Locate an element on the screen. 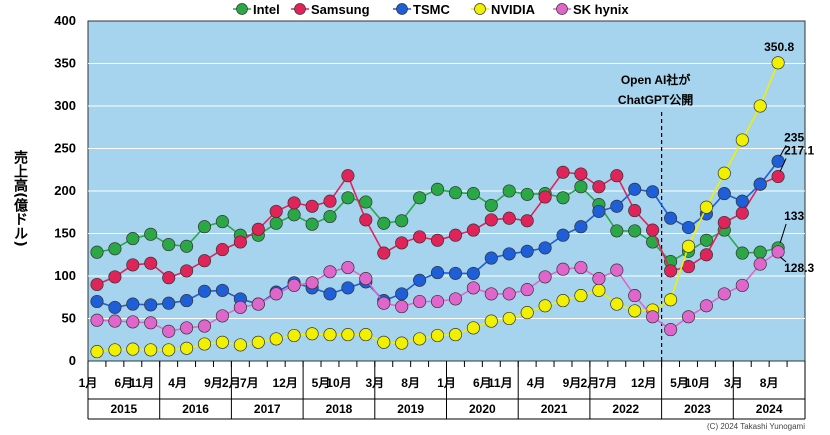 The height and width of the screenshot is (435, 830). x-tick-label: 3月 is located at coordinates (733, 383).